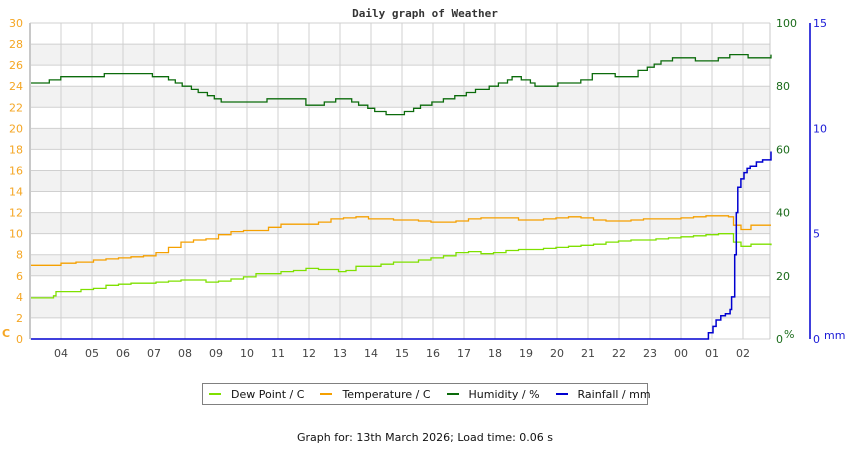 Image resolution: width=850 pixels, height=450 pixels. I want to click on svg-text: 00, so click(681, 353).